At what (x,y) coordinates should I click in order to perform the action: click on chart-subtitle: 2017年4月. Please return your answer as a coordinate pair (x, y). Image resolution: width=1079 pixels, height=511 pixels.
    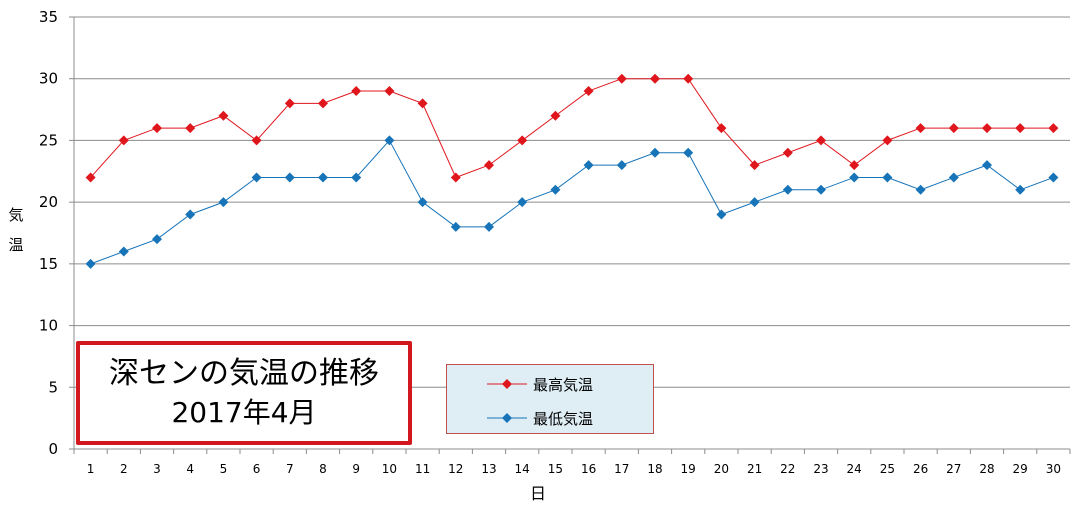
    Looking at the image, I should click on (244, 412).